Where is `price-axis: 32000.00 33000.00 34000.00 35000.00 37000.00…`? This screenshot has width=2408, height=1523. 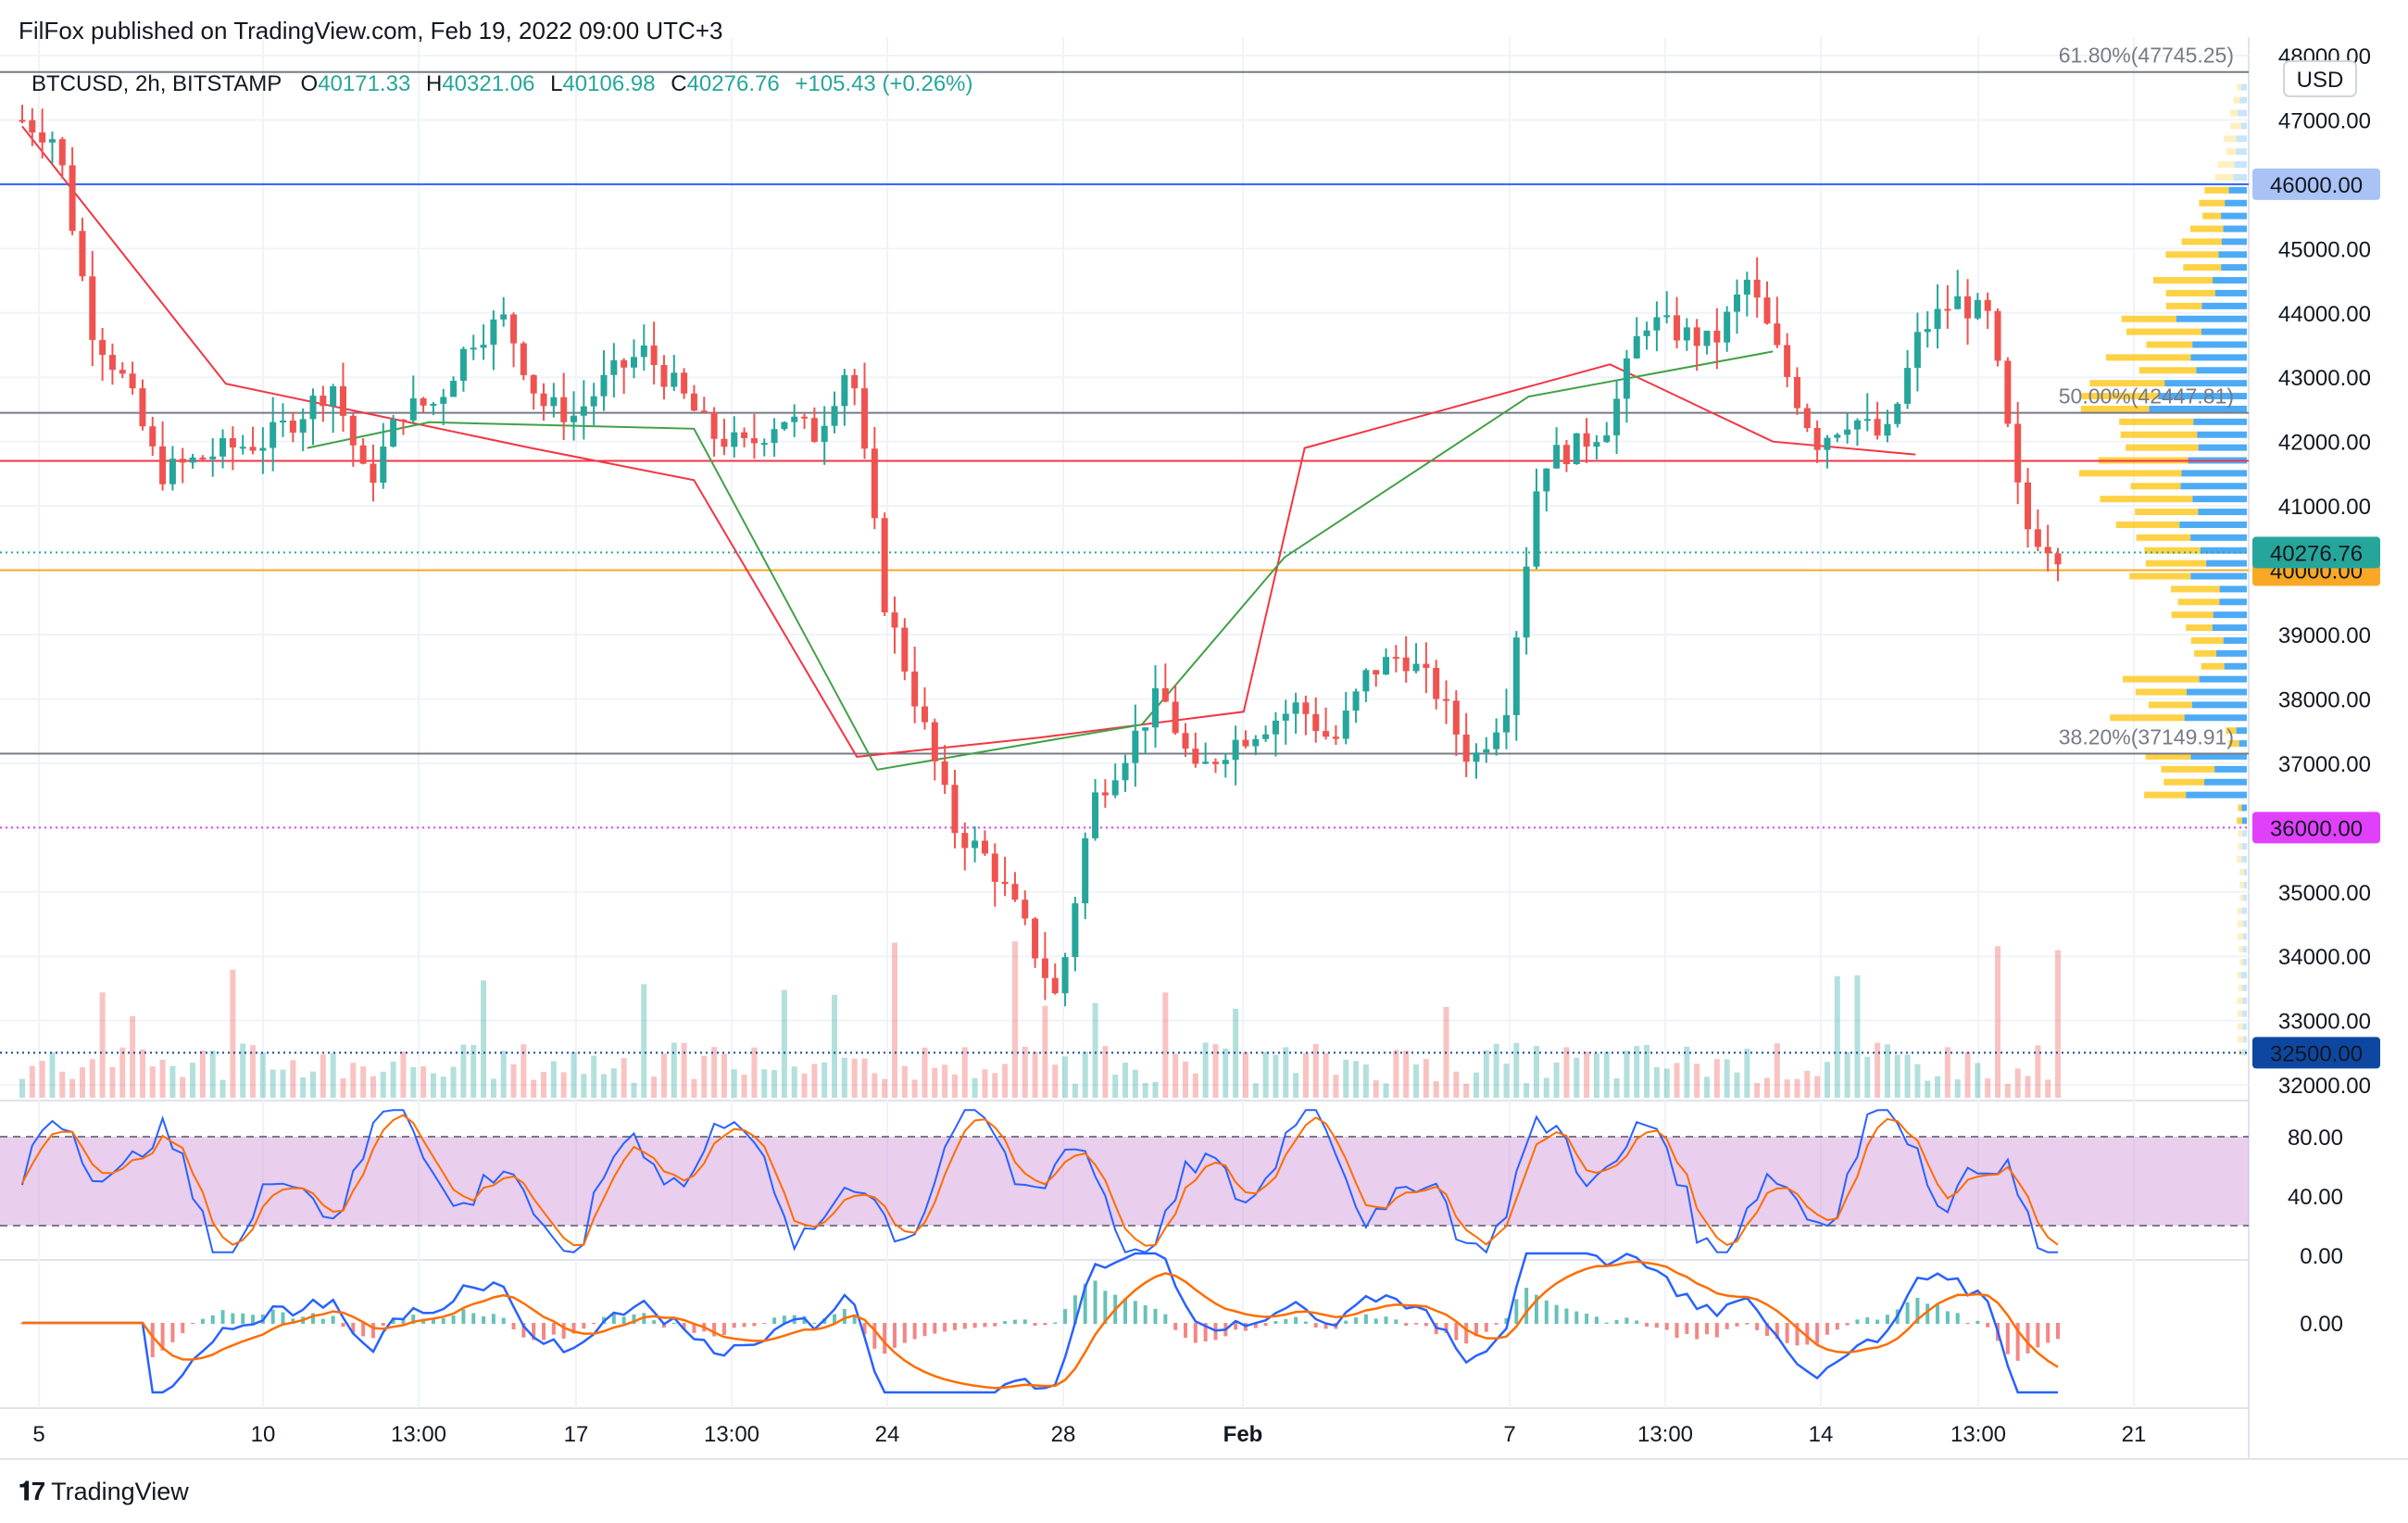
price-axis: 32000.00 33000.00 34000.00 35000.00 37000.00… is located at coordinates (2324, 690).